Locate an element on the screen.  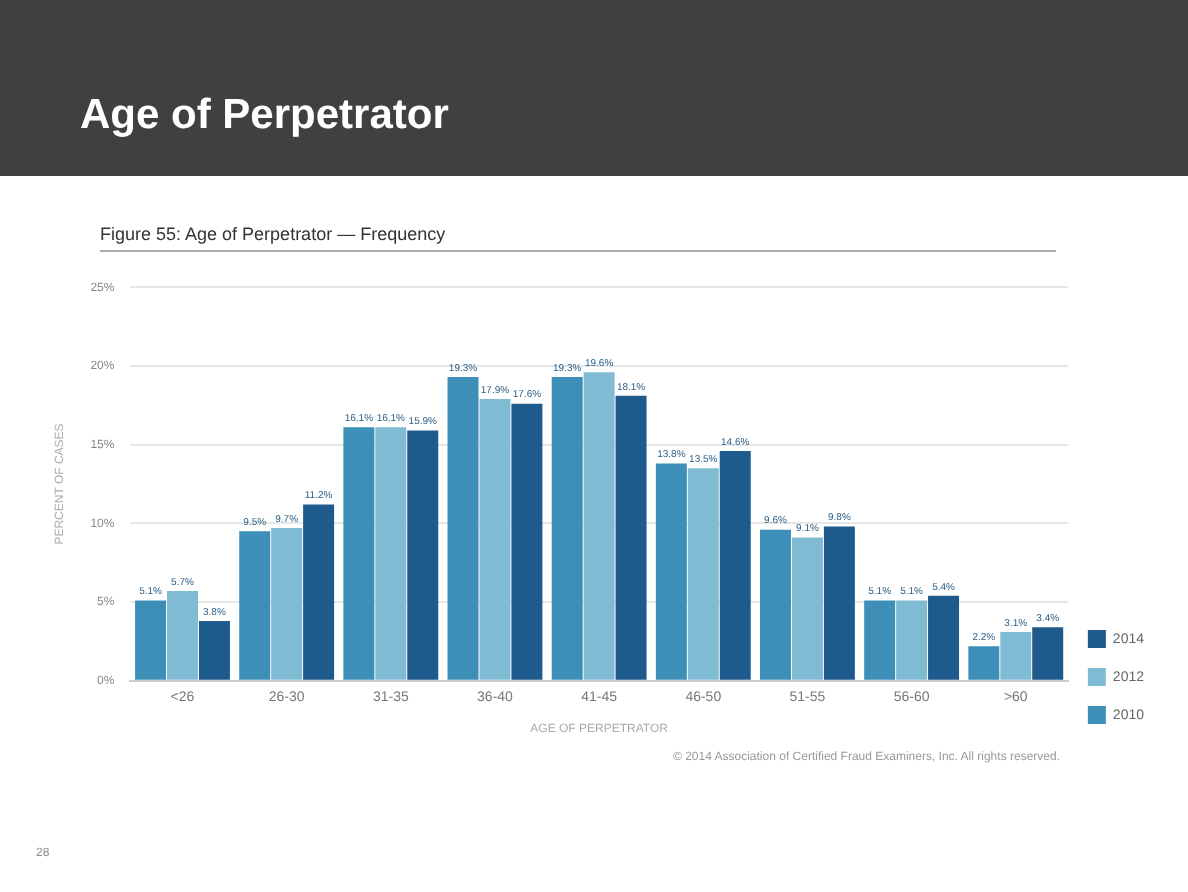
chart-title: Age of Perpetrator is located at coordinates (264, 116).